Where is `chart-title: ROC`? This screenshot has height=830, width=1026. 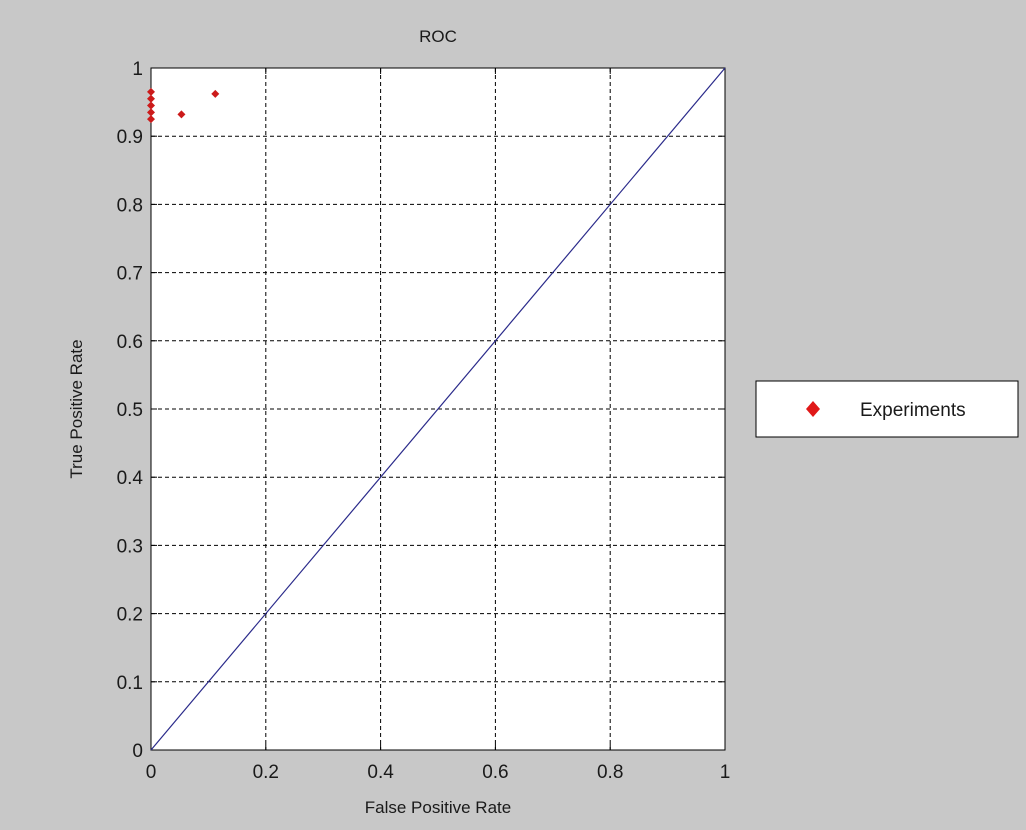
chart-title: ROC is located at coordinates (438, 36).